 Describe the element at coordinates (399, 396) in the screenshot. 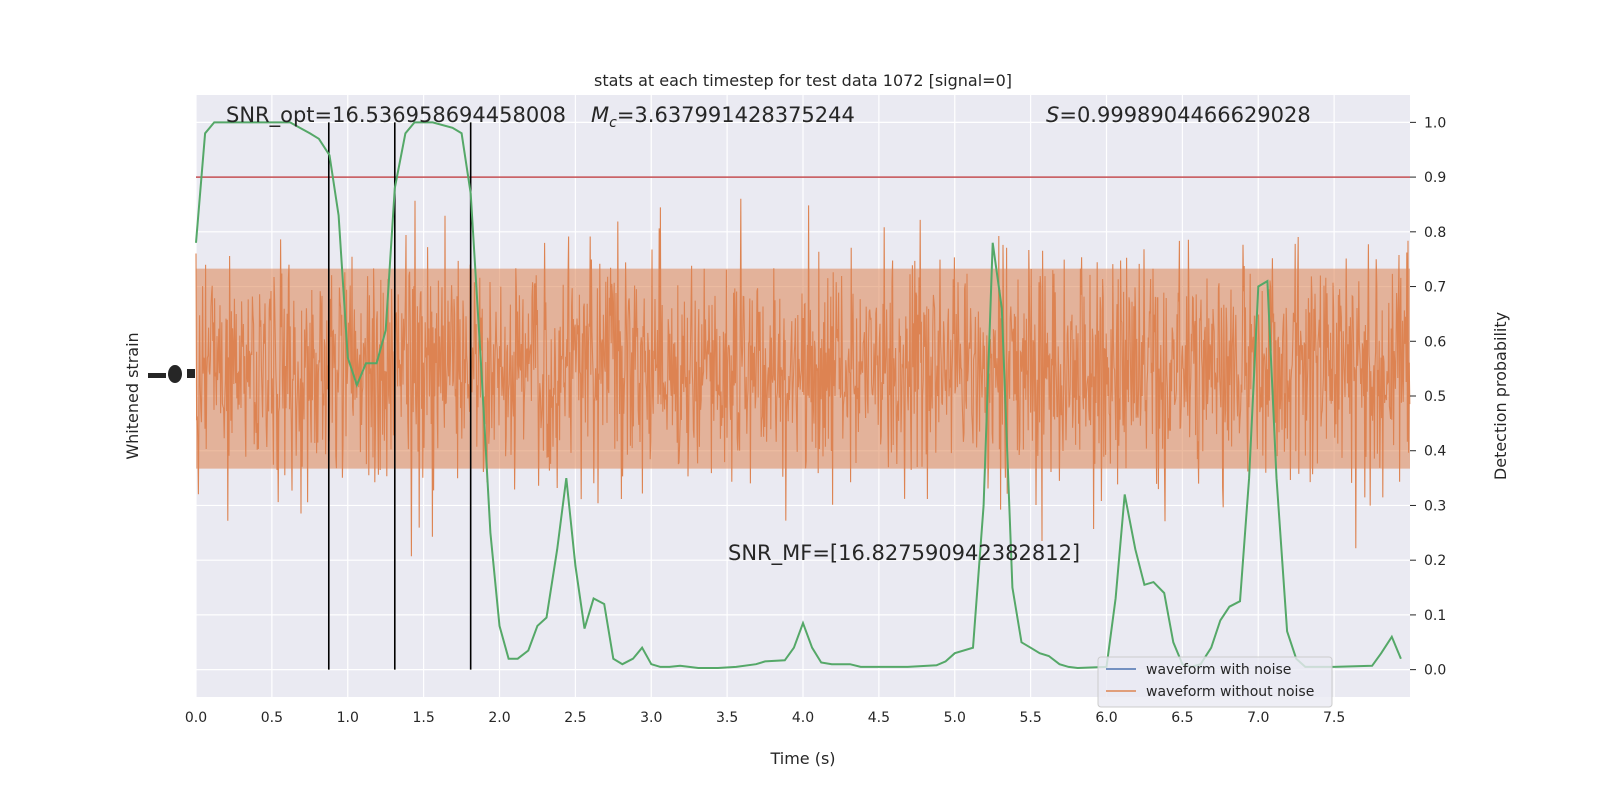

I see `vertical-marker-lines` at that location.